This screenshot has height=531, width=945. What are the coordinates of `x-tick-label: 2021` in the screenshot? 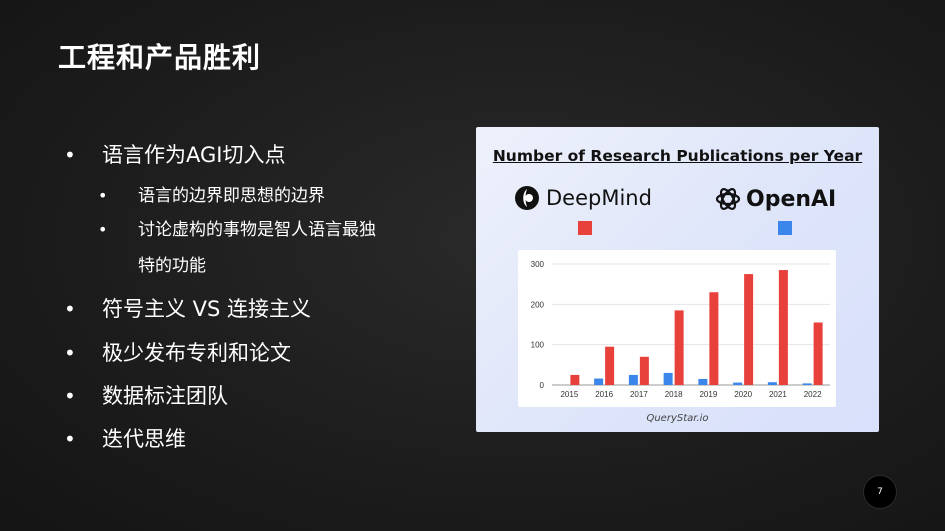 It's located at (778, 394).